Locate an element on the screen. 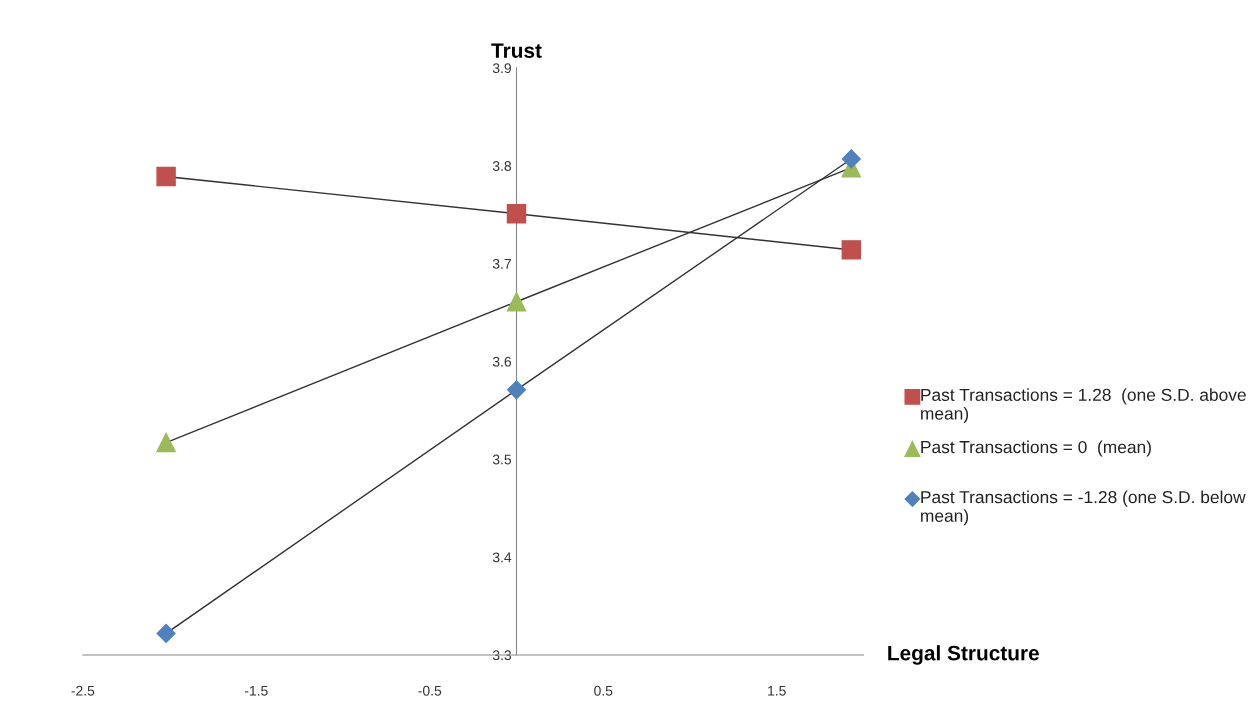  x-tick-label: -1.5 is located at coordinates (256, 691).